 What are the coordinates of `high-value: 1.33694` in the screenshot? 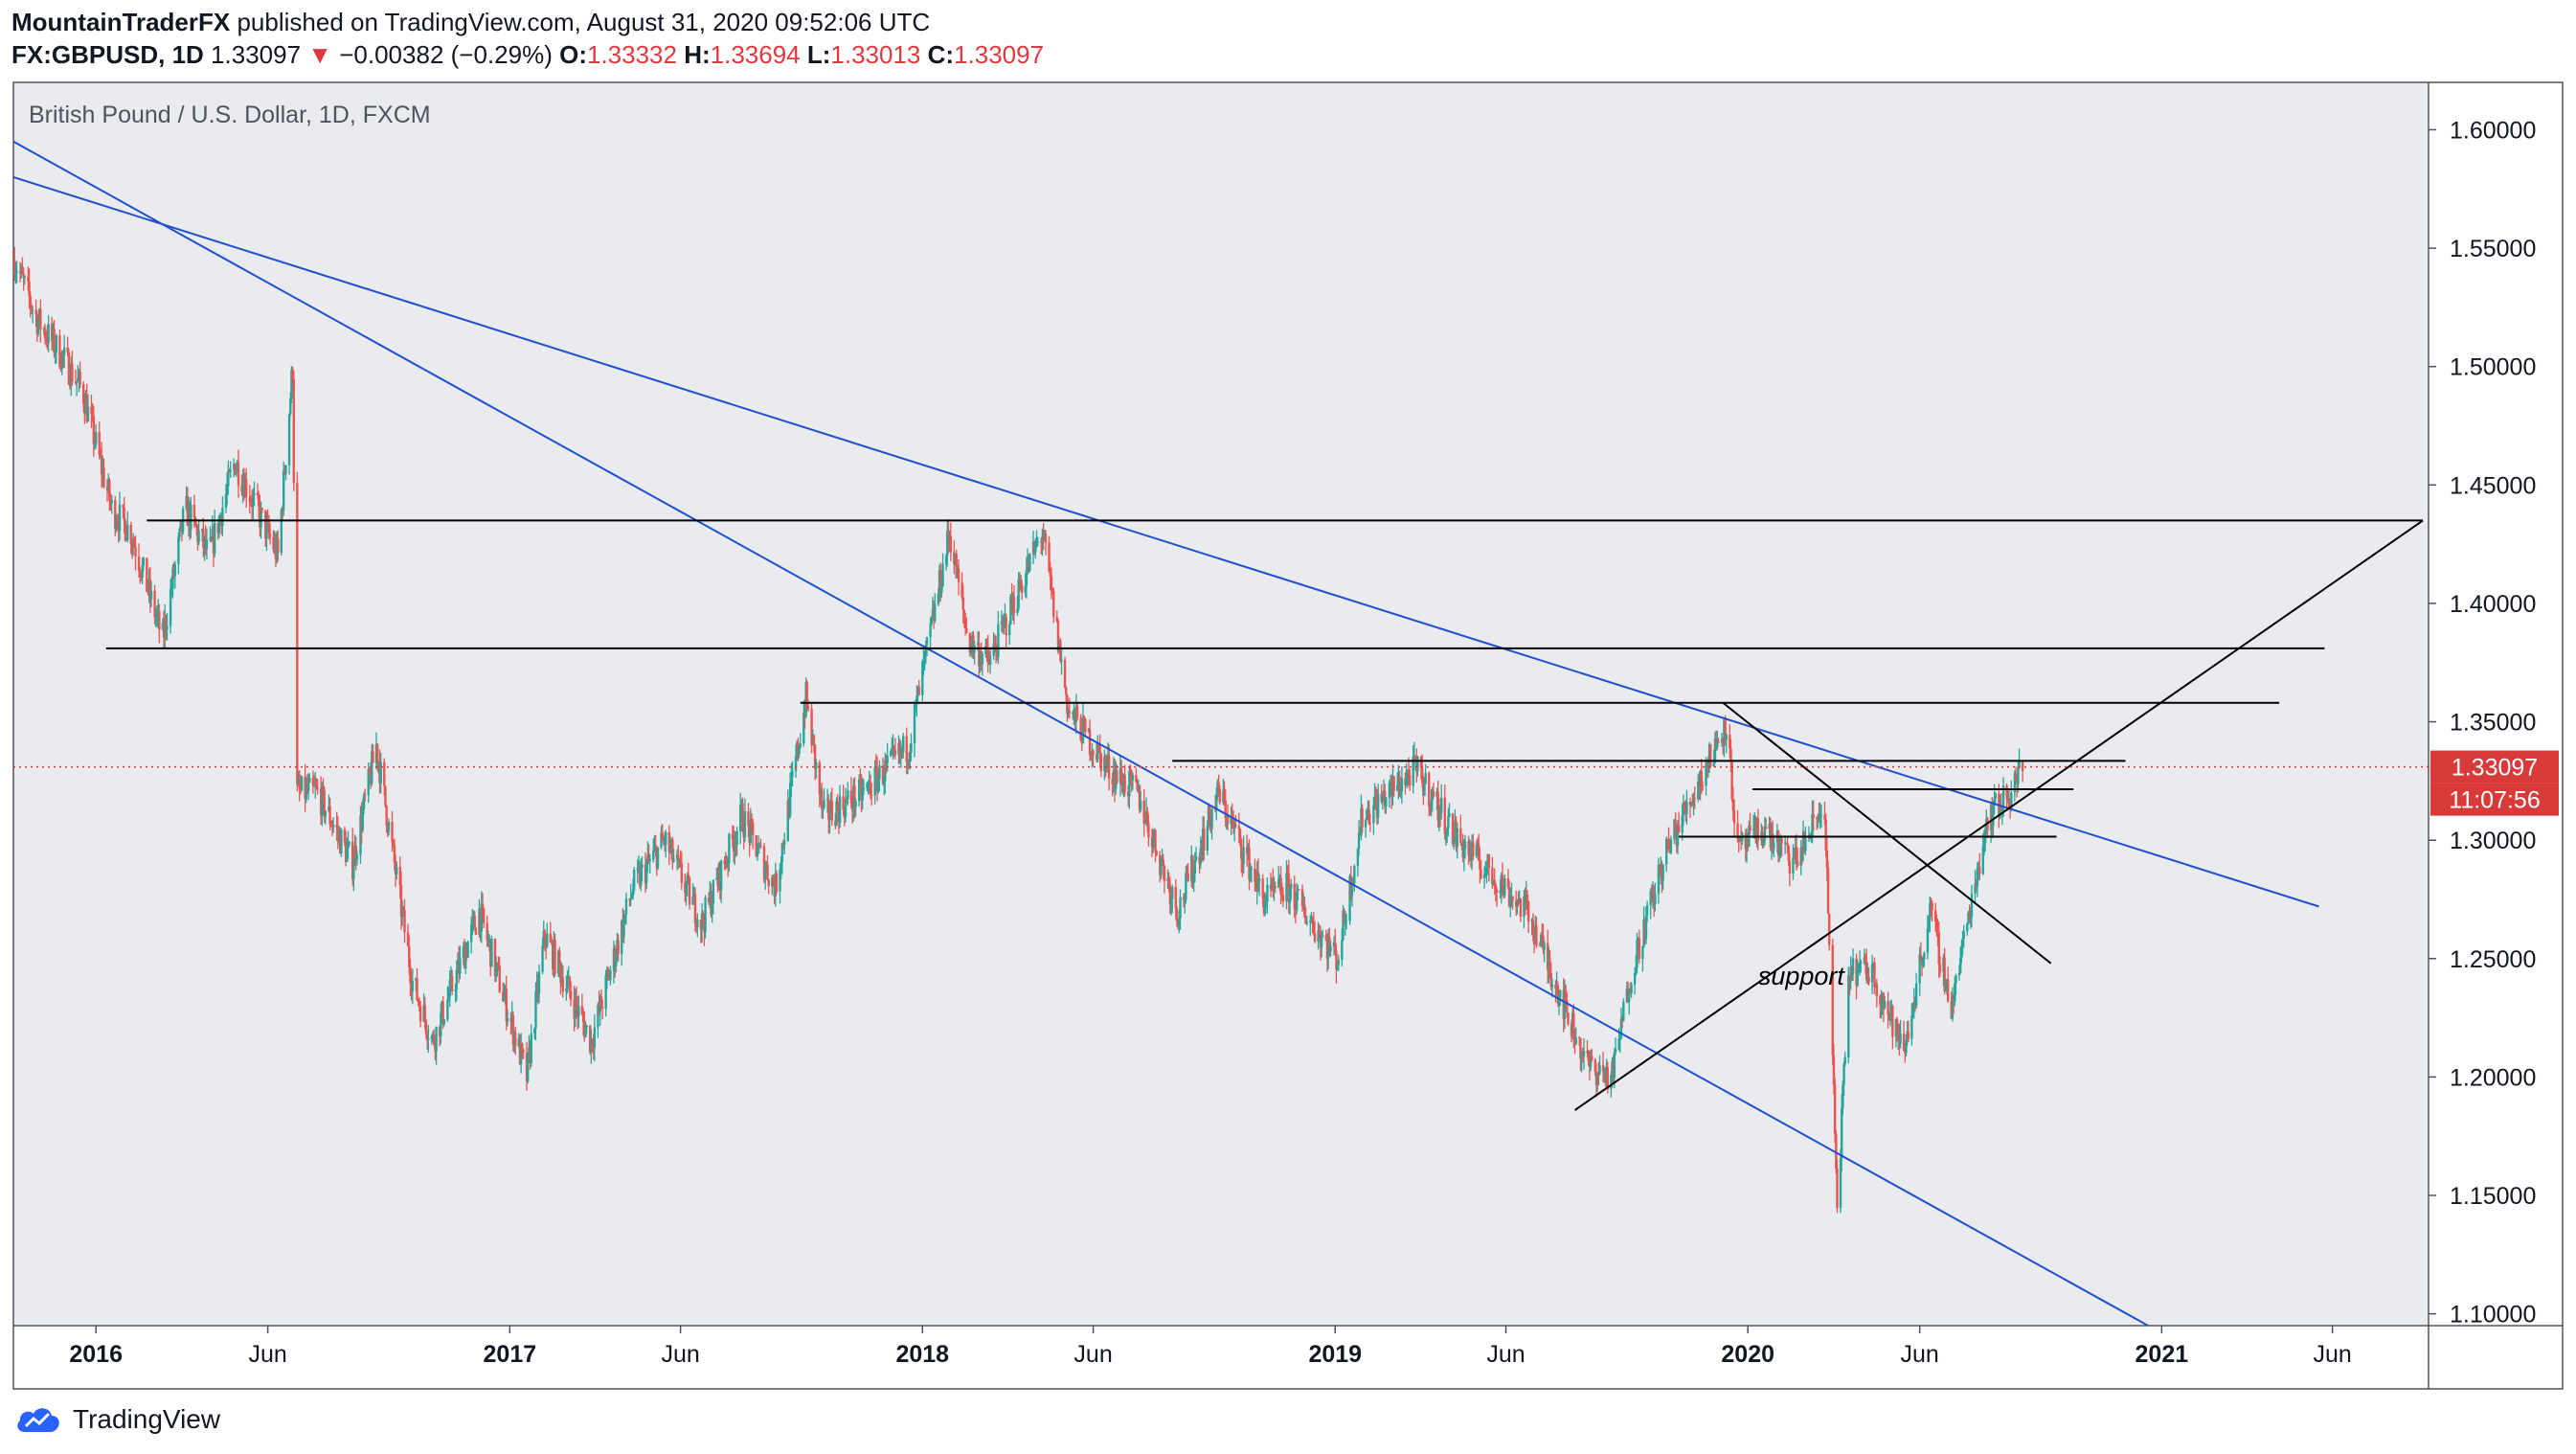 It's located at (755, 54).